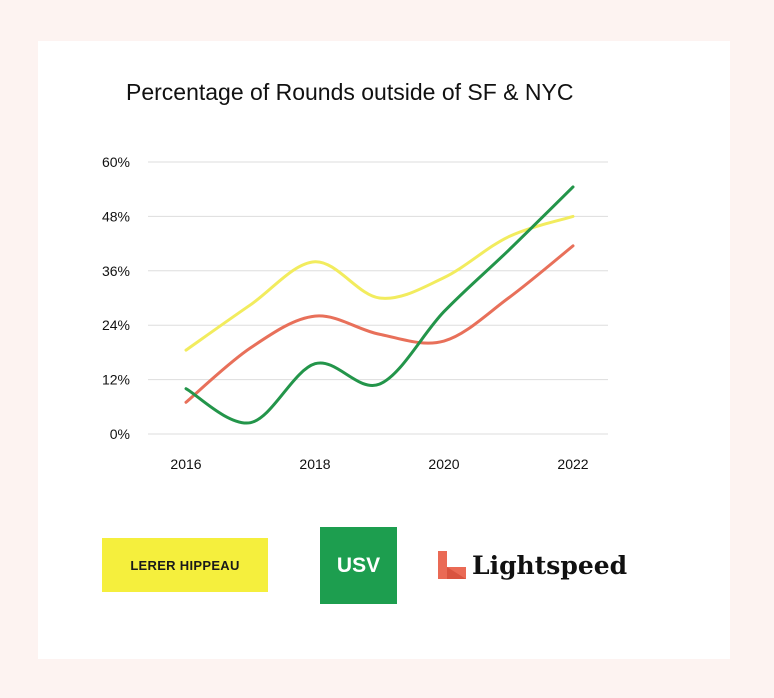 The width and height of the screenshot is (774, 698). What do you see at coordinates (185, 464) in the screenshot?
I see `x-tick-label: 2016` at bounding box center [185, 464].